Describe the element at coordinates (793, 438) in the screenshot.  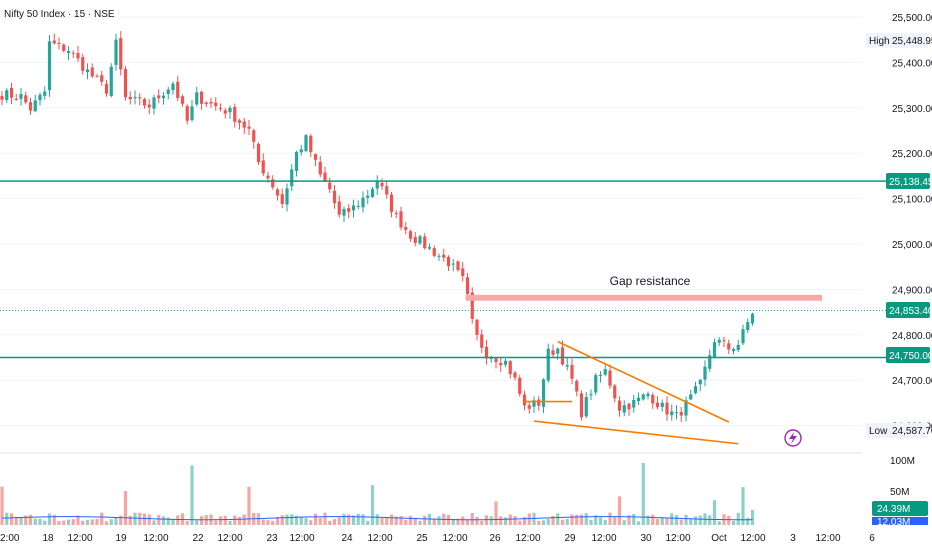
I see `lightning-icon` at that location.